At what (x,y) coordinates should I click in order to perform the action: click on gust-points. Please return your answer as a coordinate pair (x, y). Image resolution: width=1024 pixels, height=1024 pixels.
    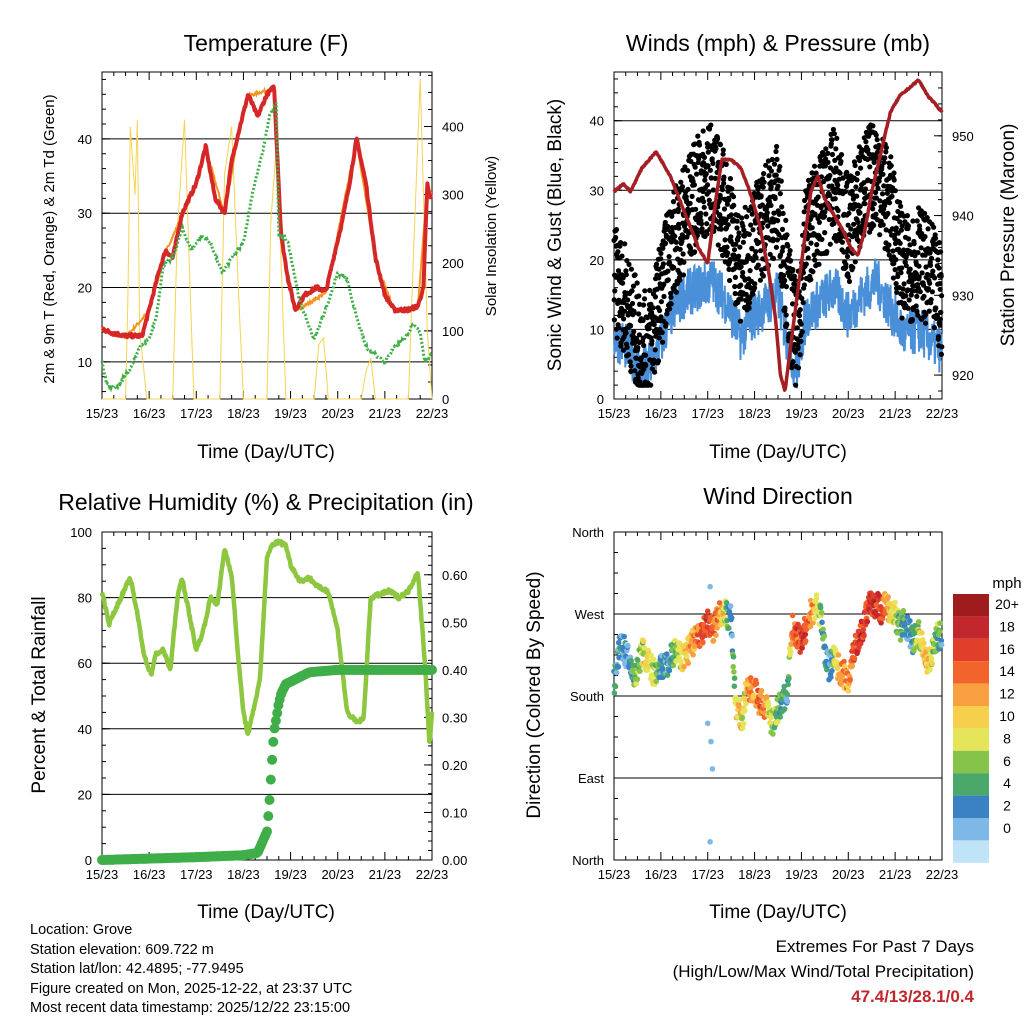
    Looking at the image, I should click on (778, 255).